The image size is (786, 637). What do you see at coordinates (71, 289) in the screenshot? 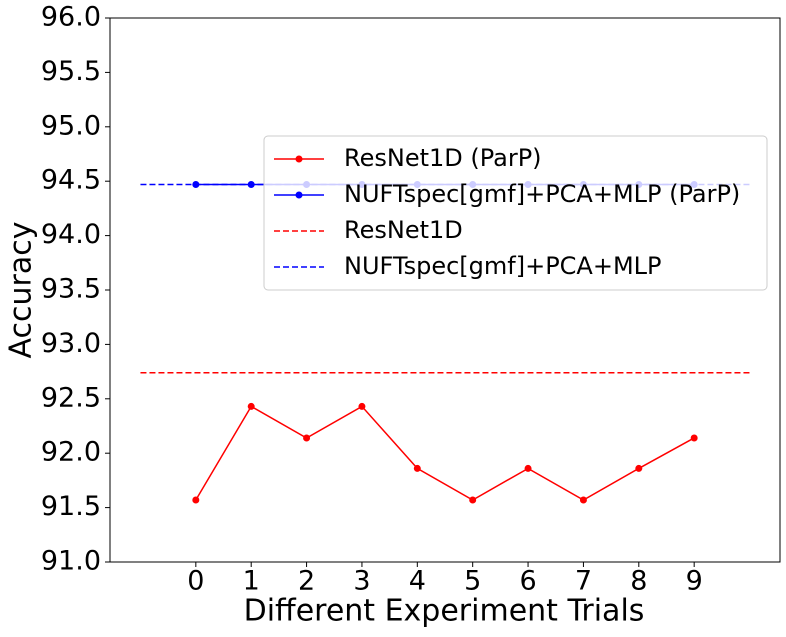
I see `y-tick-label: 93.5` at bounding box center [71, 289].